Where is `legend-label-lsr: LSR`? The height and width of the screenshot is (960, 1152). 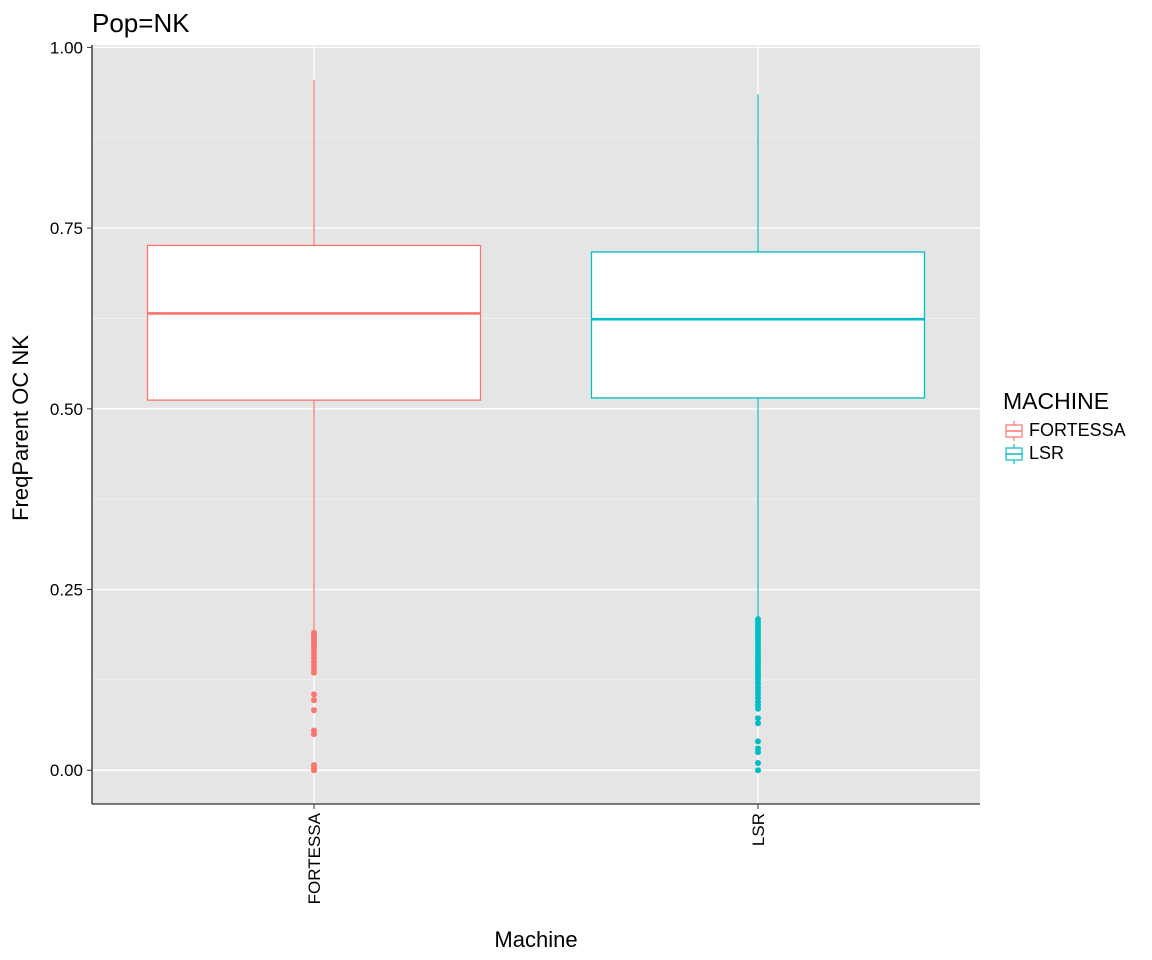
legend-label-lsr: LSR is located at coordinates (1047, 453).